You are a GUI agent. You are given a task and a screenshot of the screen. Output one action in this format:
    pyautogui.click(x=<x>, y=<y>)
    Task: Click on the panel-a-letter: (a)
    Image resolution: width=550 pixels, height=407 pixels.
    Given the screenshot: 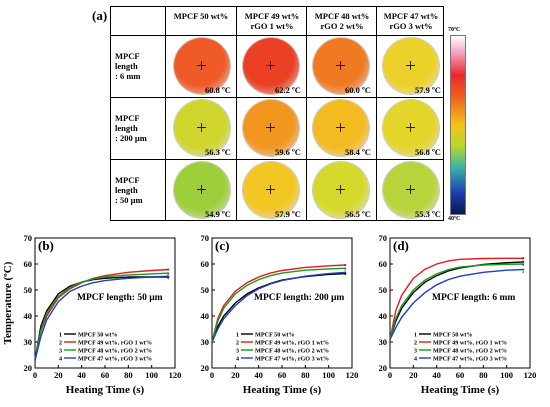 What is the action you would take?
    pyautogui.click(x=100, y=15)
    